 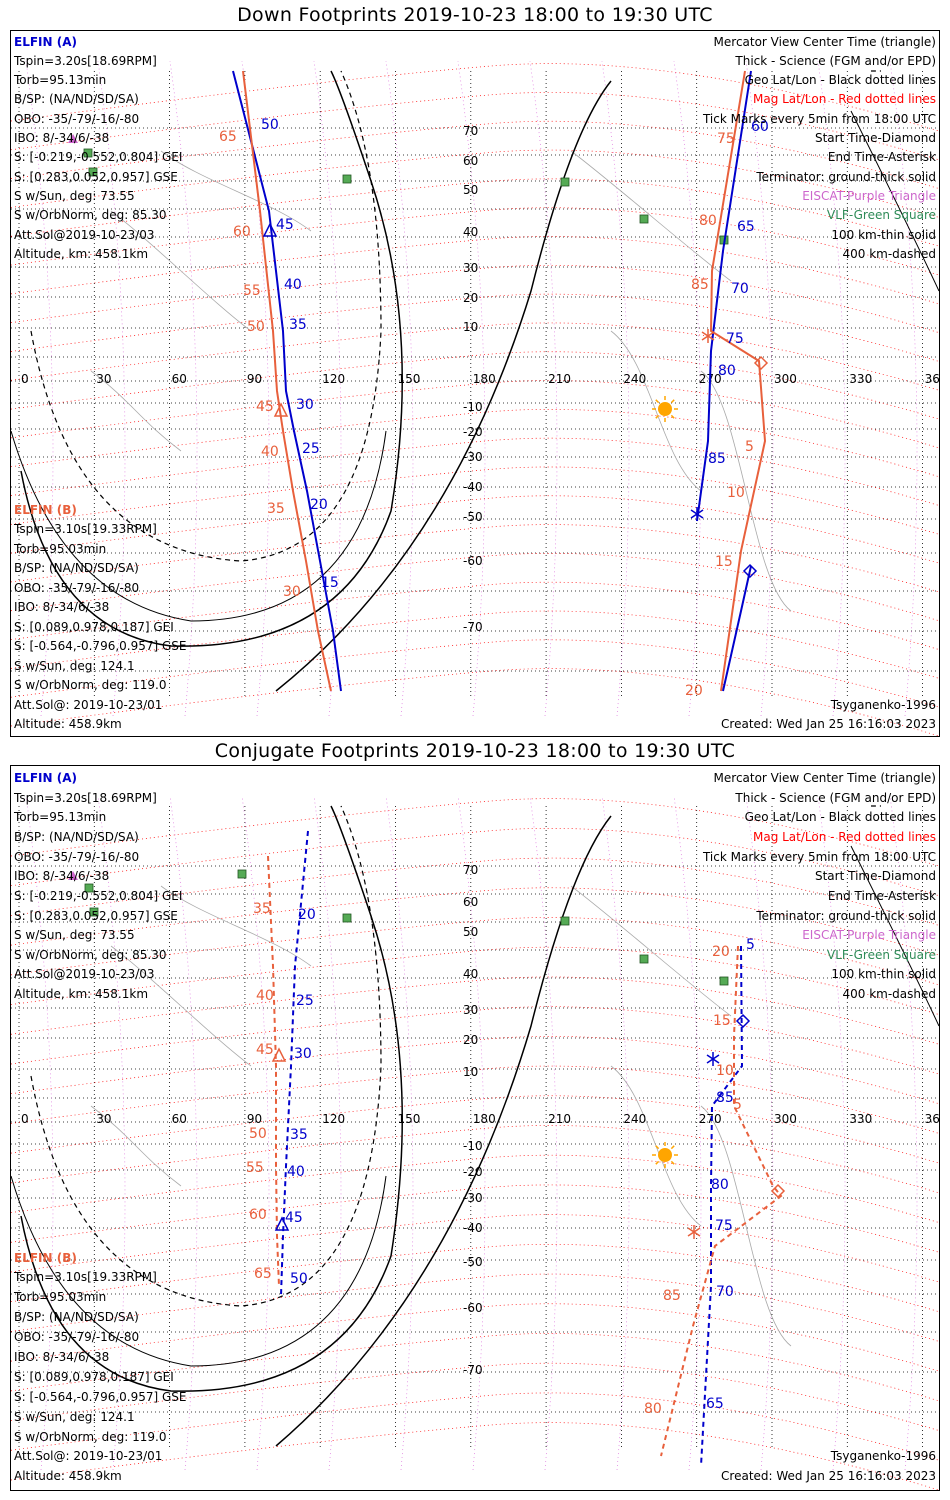 What do you see at coordinates (724, 1226) in the screenshot?
I see `track-tick-label: 75` at bounding box center [724, 1226].